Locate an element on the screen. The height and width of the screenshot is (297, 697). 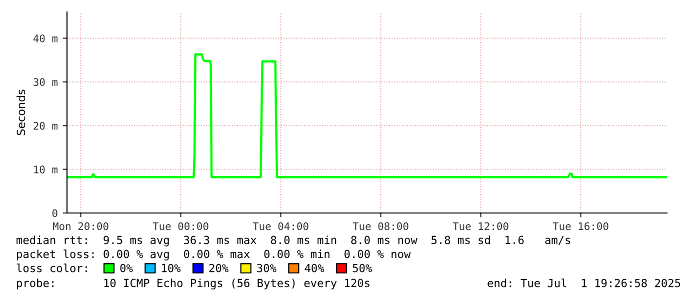
y-tick-label: 30 m is located at coordinates (46, 82).